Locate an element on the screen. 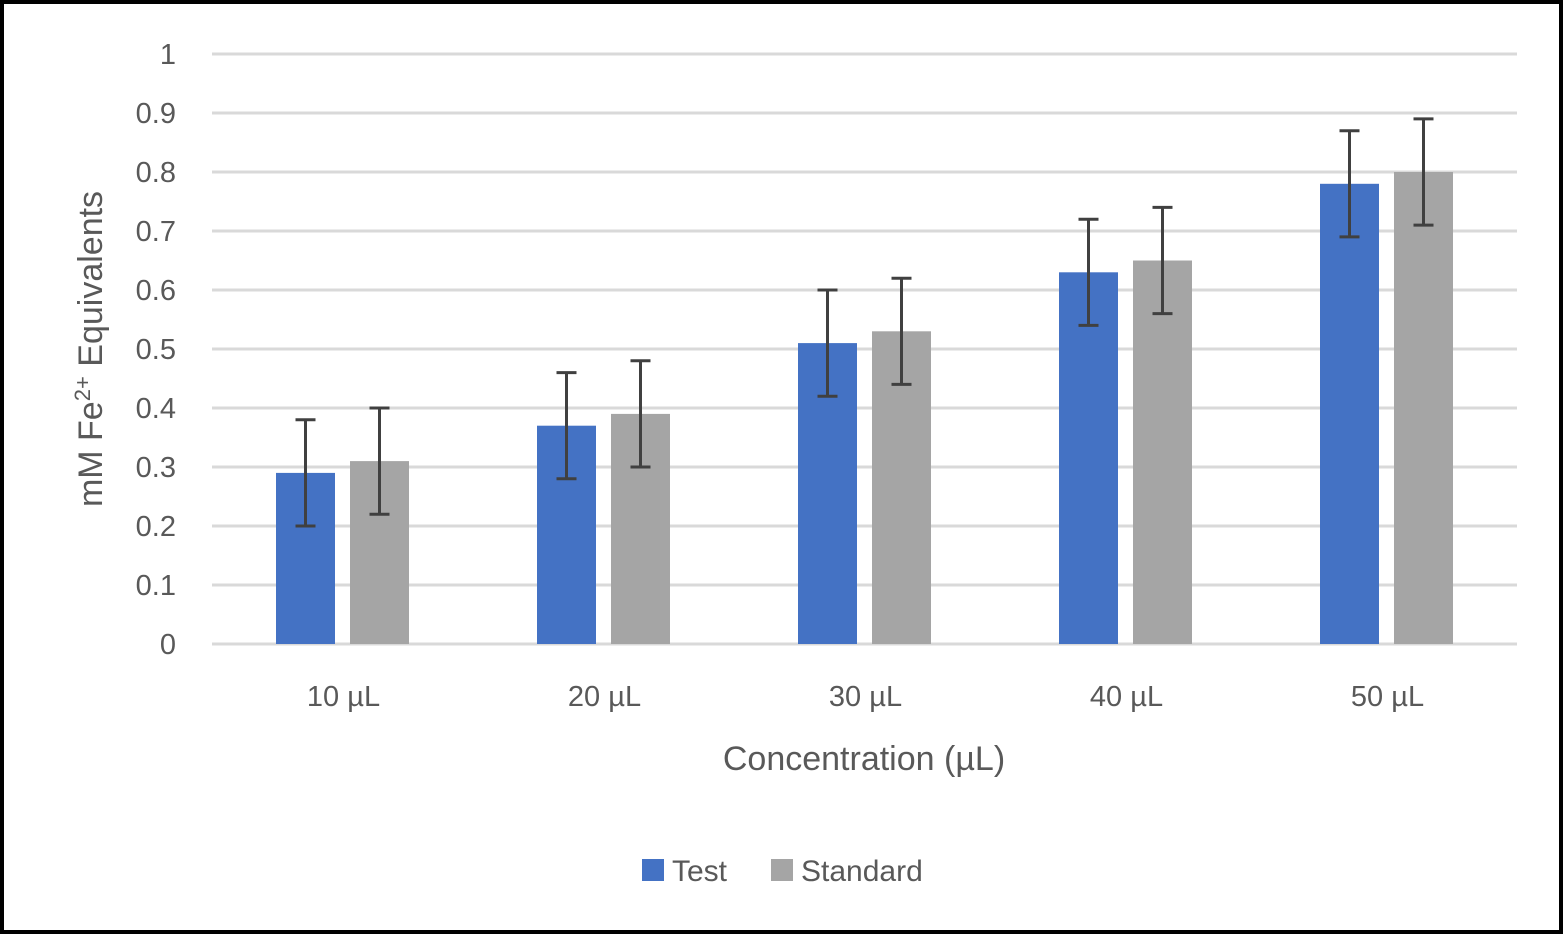  y-axis-title-superscript: 2+ is located at coordinates (82, 388).